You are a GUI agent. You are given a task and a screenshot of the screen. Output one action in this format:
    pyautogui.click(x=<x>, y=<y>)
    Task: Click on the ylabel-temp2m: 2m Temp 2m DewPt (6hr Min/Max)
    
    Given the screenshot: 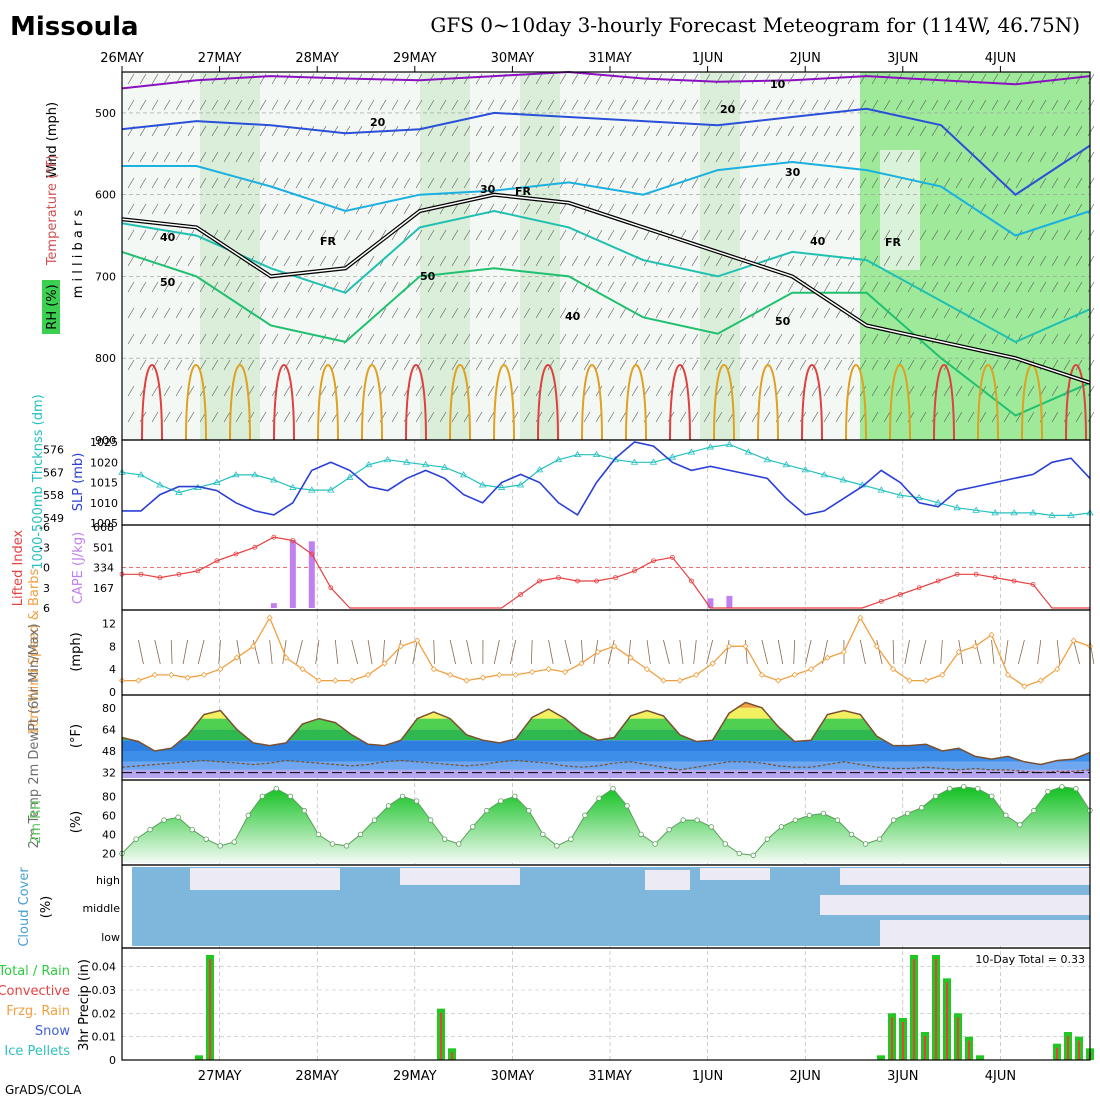 What is the action you would take?
    pyautogui.click(x=34, y=735)
    